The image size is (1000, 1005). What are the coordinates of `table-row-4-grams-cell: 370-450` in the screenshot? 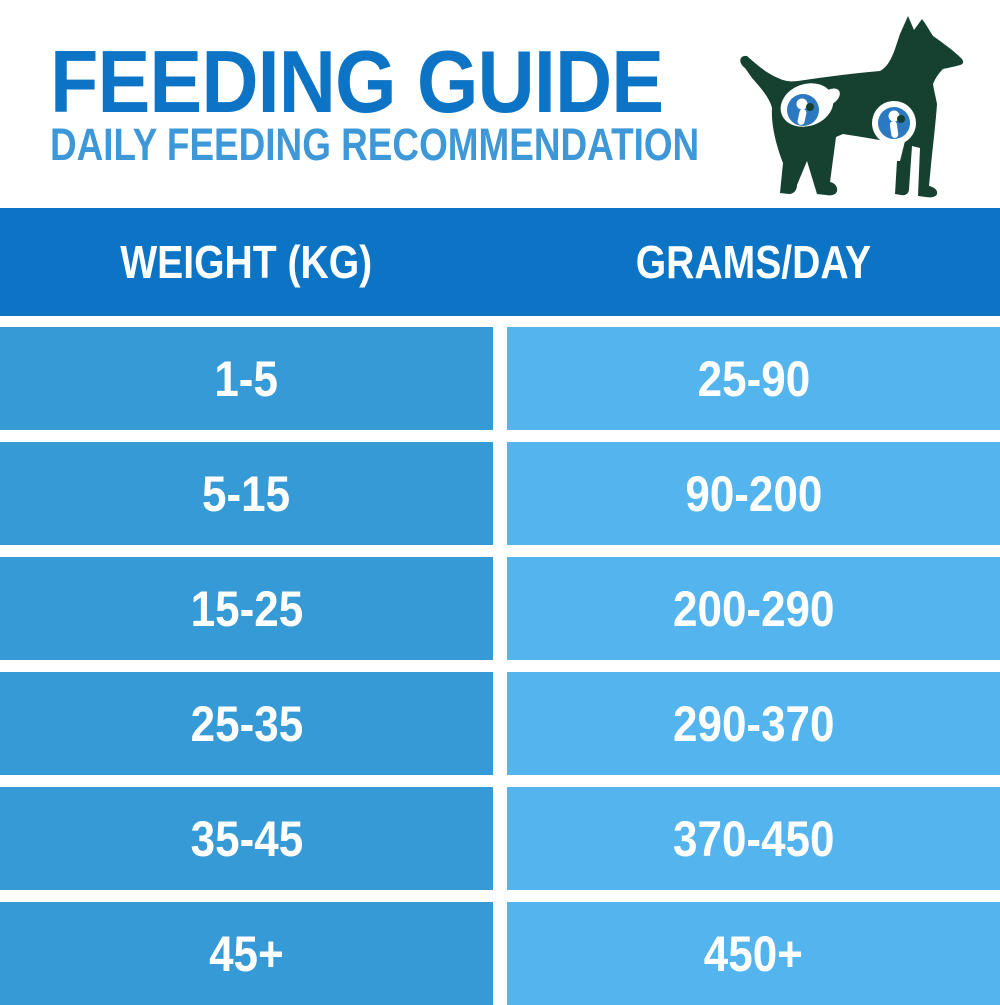 It's located at (753, 838).